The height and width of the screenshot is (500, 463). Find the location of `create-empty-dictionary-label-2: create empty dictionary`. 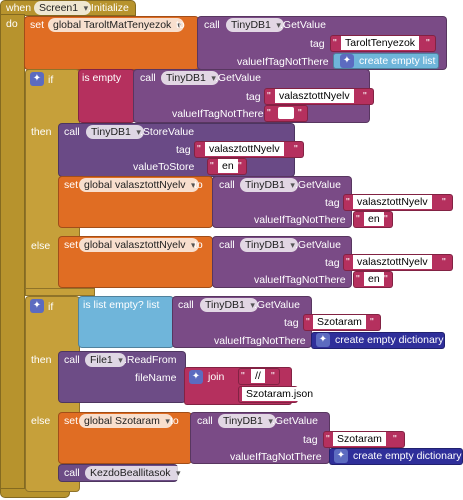

create-empty-dictionary-label-2: create empty dictionary is located at coordinates (407, 456).